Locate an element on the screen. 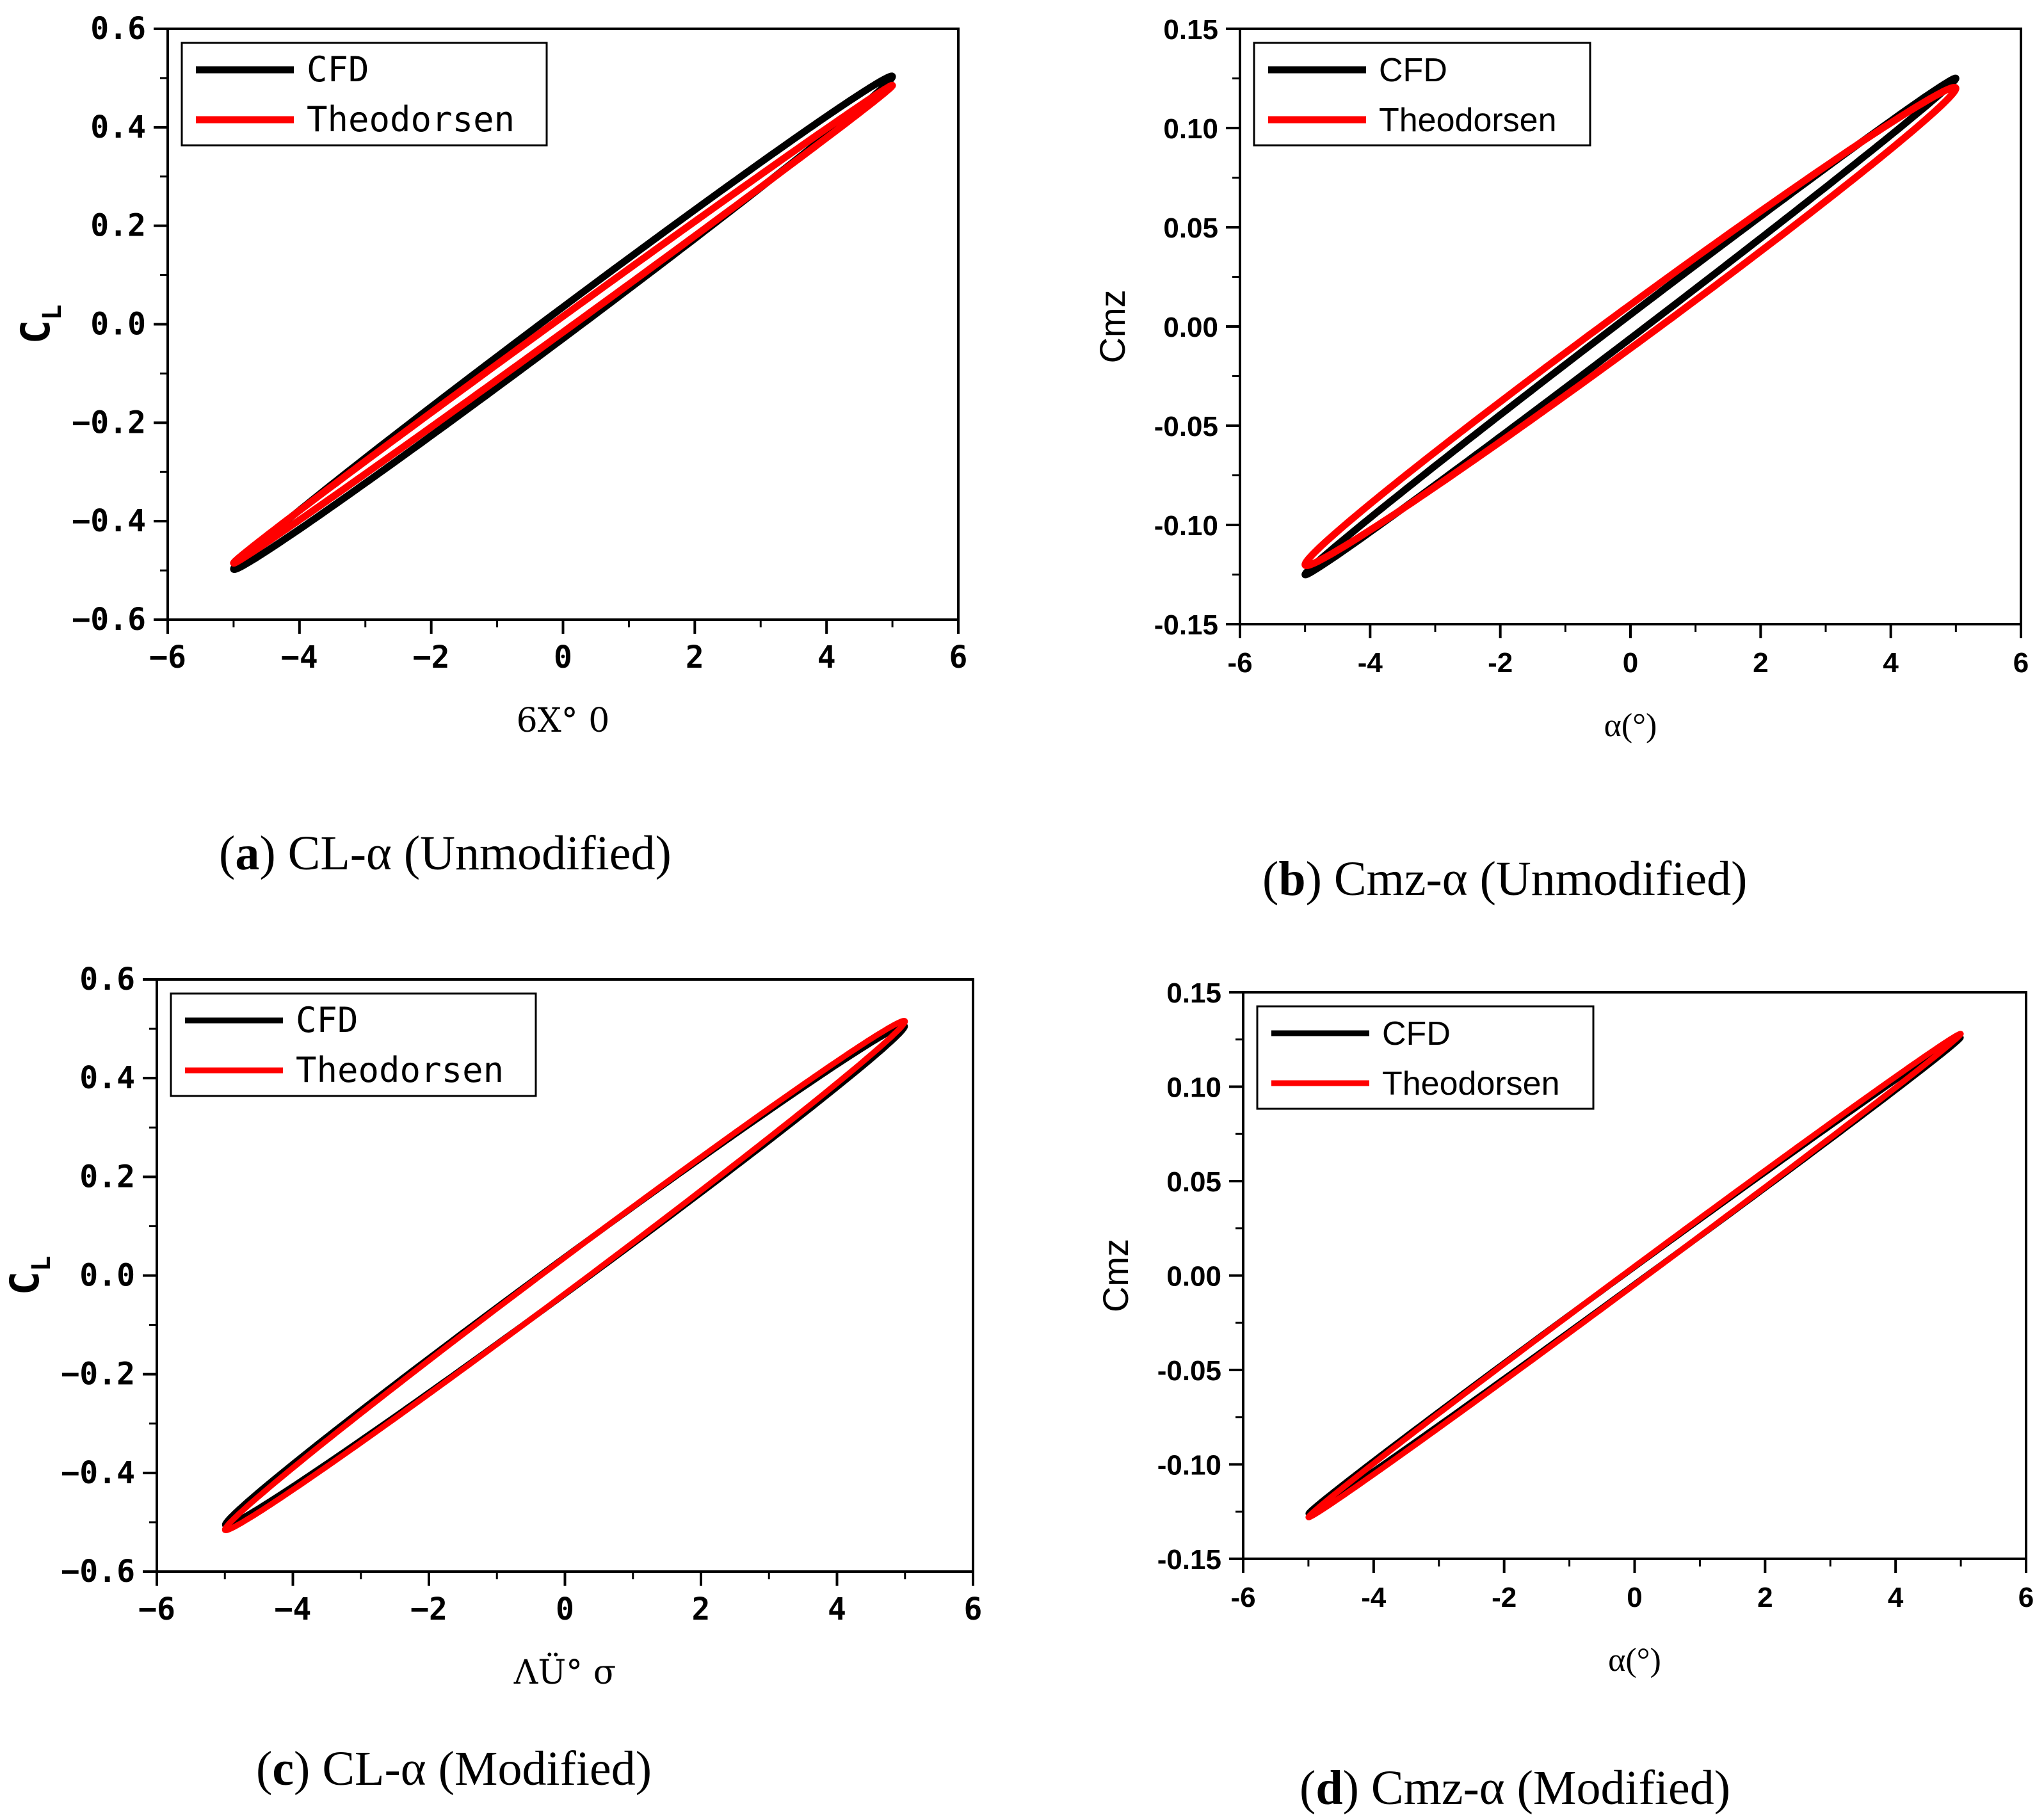 This screenshot has height=1820, width=2044. x-tick-label-b: -2 is located at coordinates (1500, 663).